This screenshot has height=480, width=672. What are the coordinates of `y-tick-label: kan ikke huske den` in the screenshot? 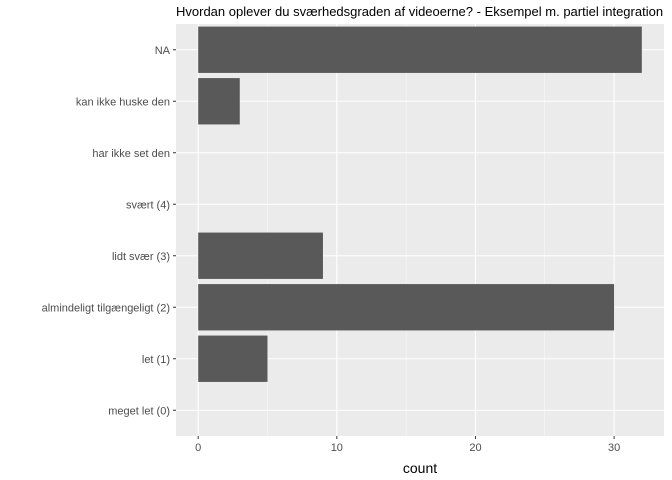 It's located at (123, 102).